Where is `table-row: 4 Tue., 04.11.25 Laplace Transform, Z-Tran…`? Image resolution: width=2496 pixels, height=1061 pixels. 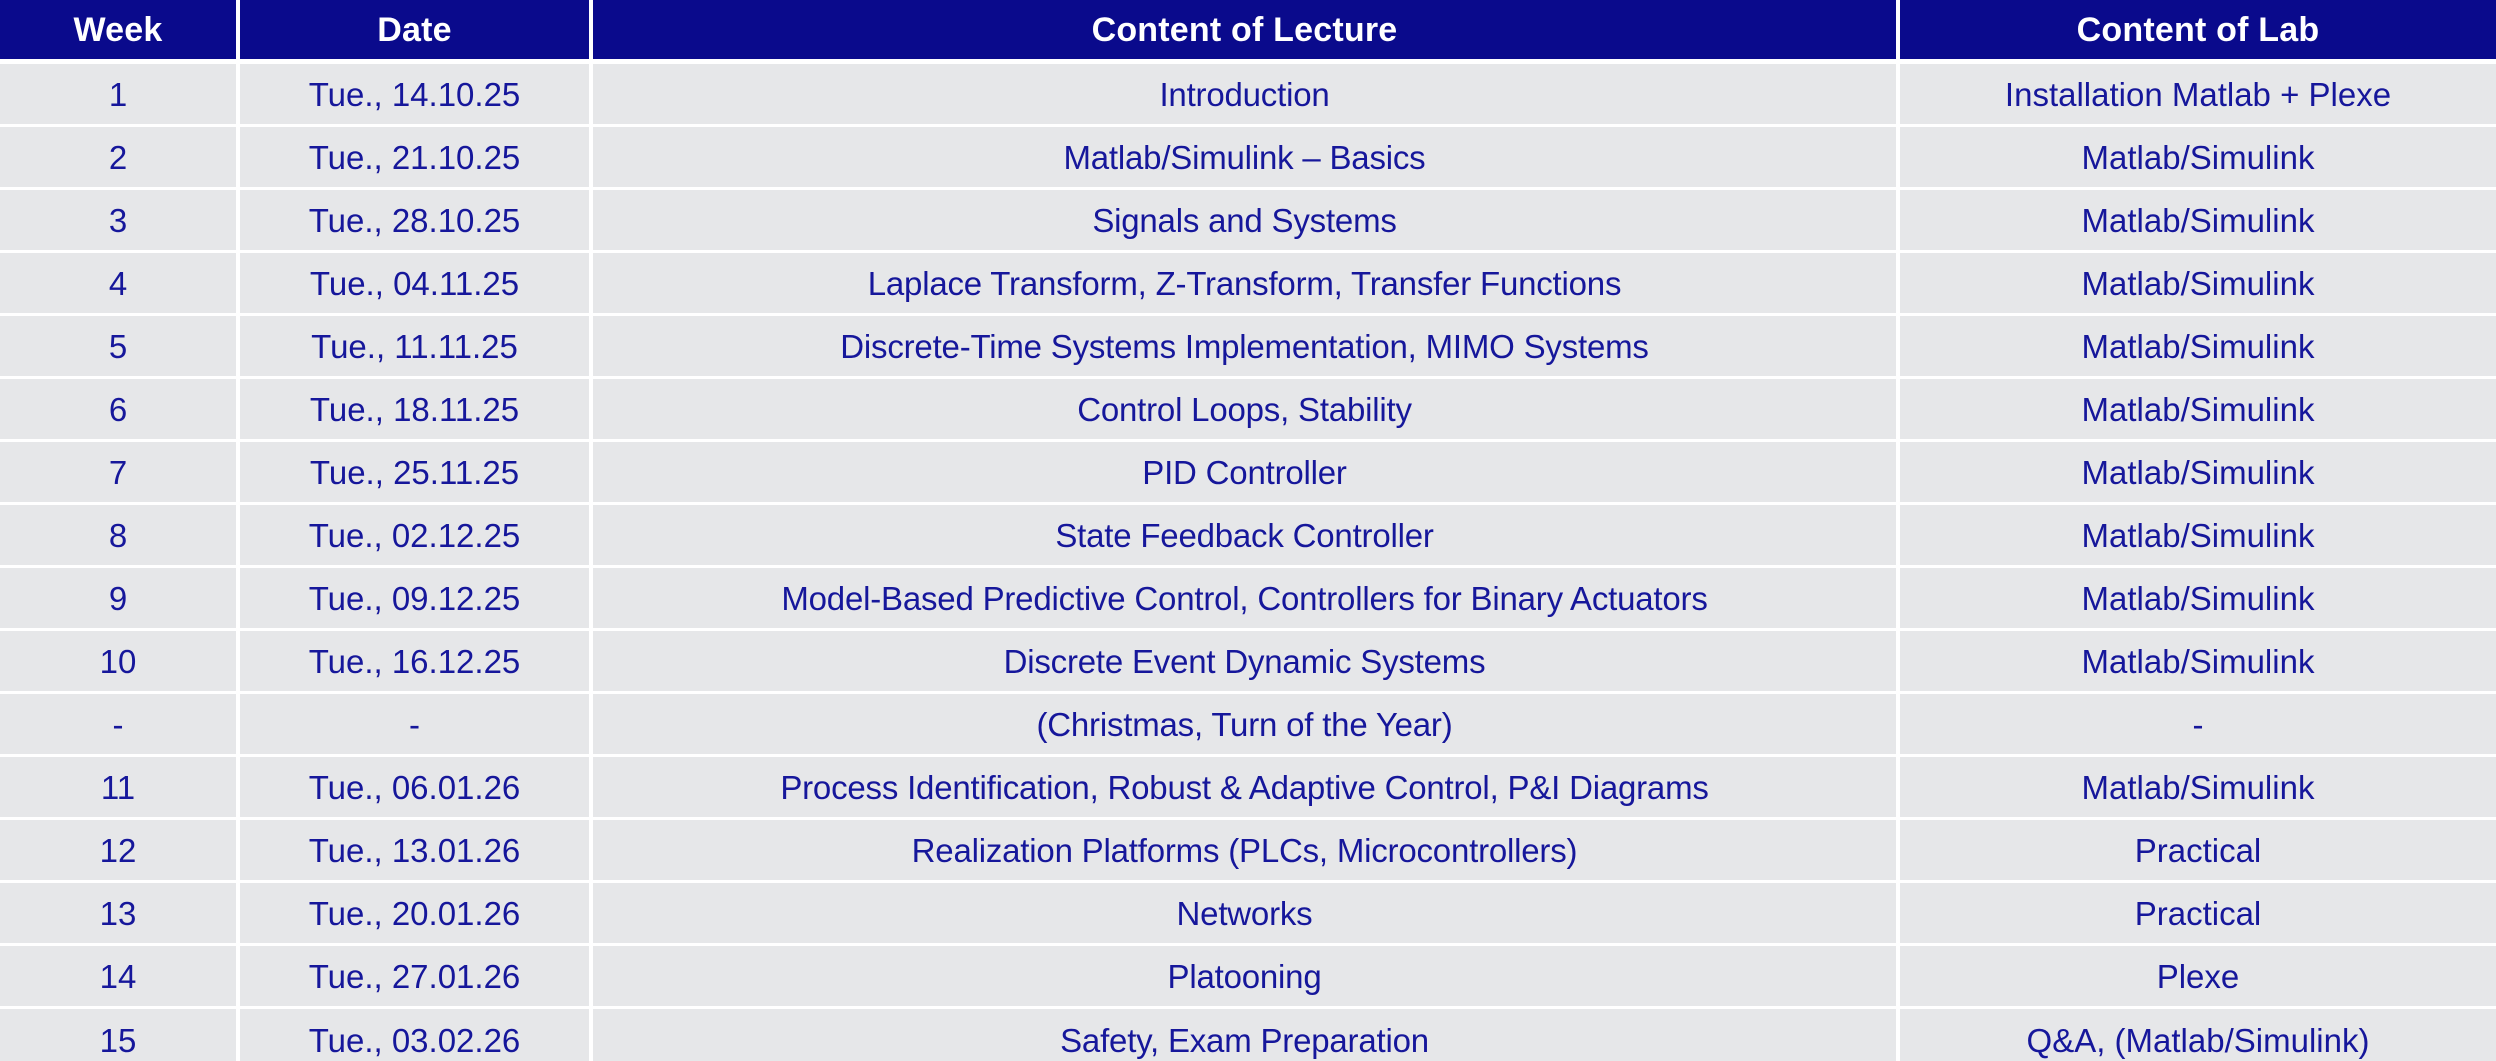
table-row: 4 Tue., 04.11.25 Laplace Transform, Z-Tran… is located at coordinates (1248, 284).